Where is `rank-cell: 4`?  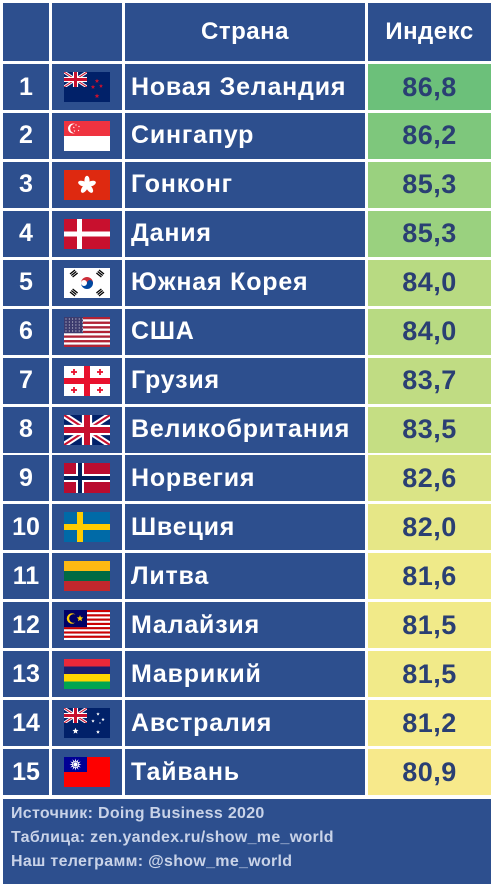 rank-cell: 4 is located at coordinates (26, 233).